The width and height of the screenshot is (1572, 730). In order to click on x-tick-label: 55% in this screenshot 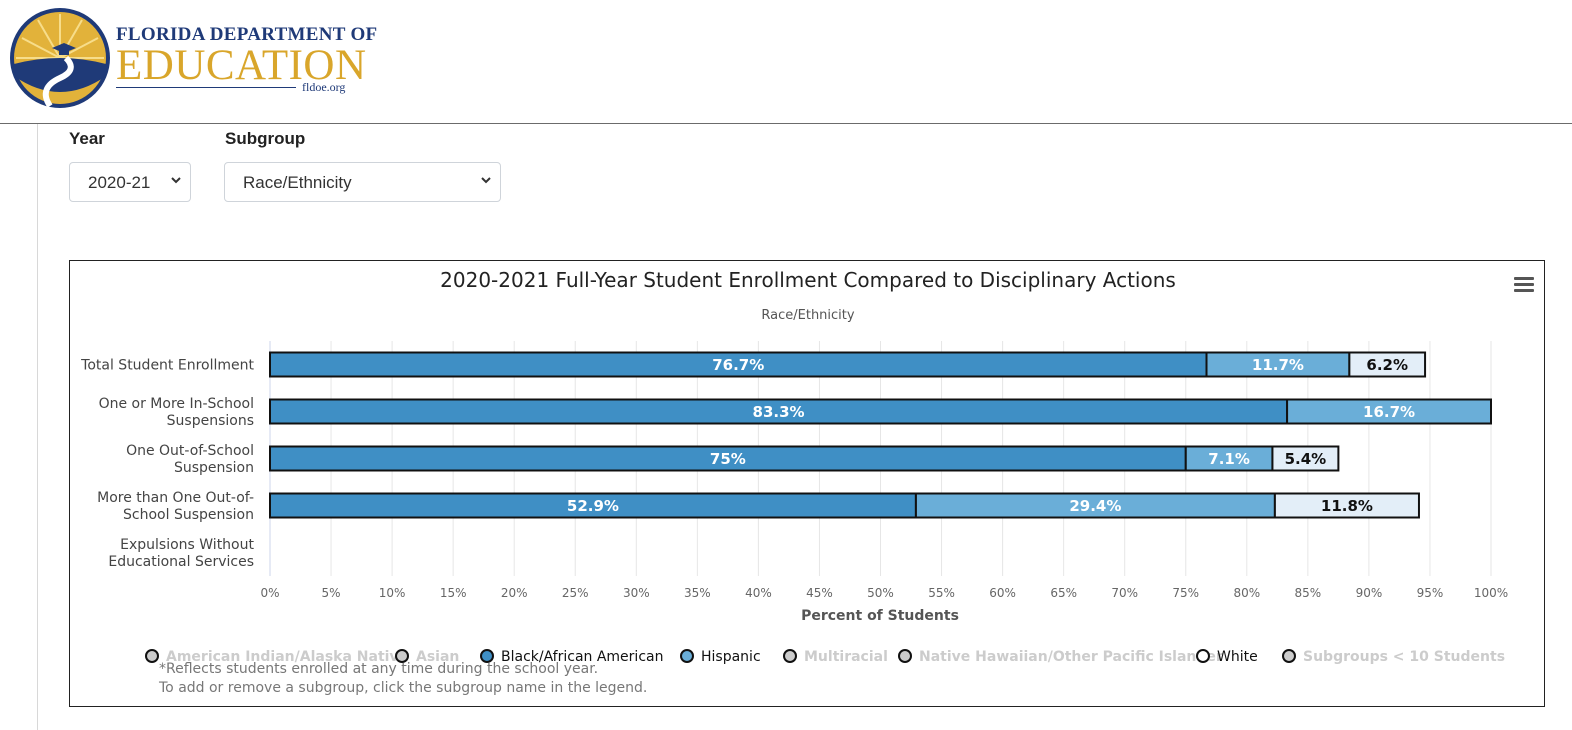, I will do `click(941, 593)`.